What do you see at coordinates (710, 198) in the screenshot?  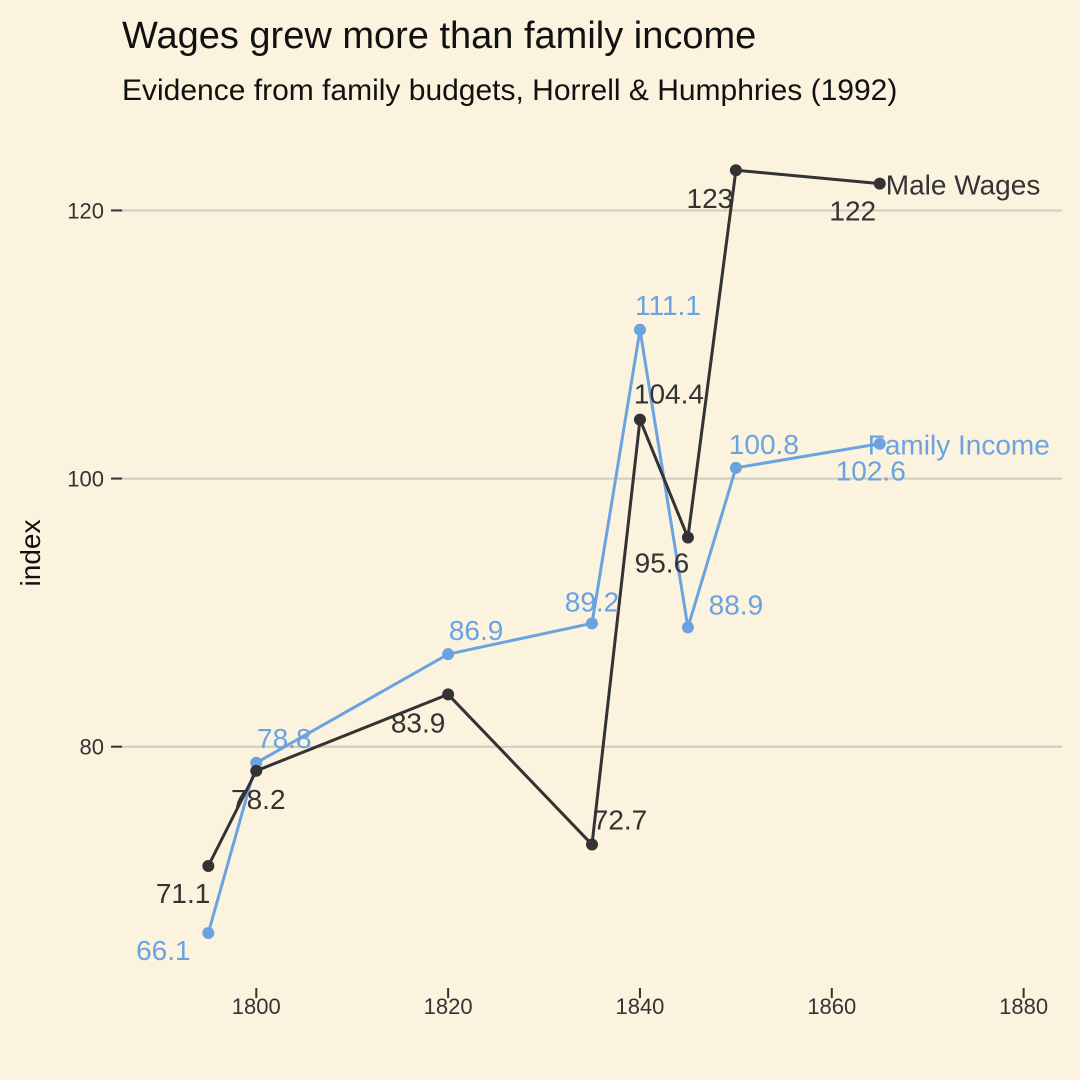 I see `data-label: 123` at bounding box center [710, 198].